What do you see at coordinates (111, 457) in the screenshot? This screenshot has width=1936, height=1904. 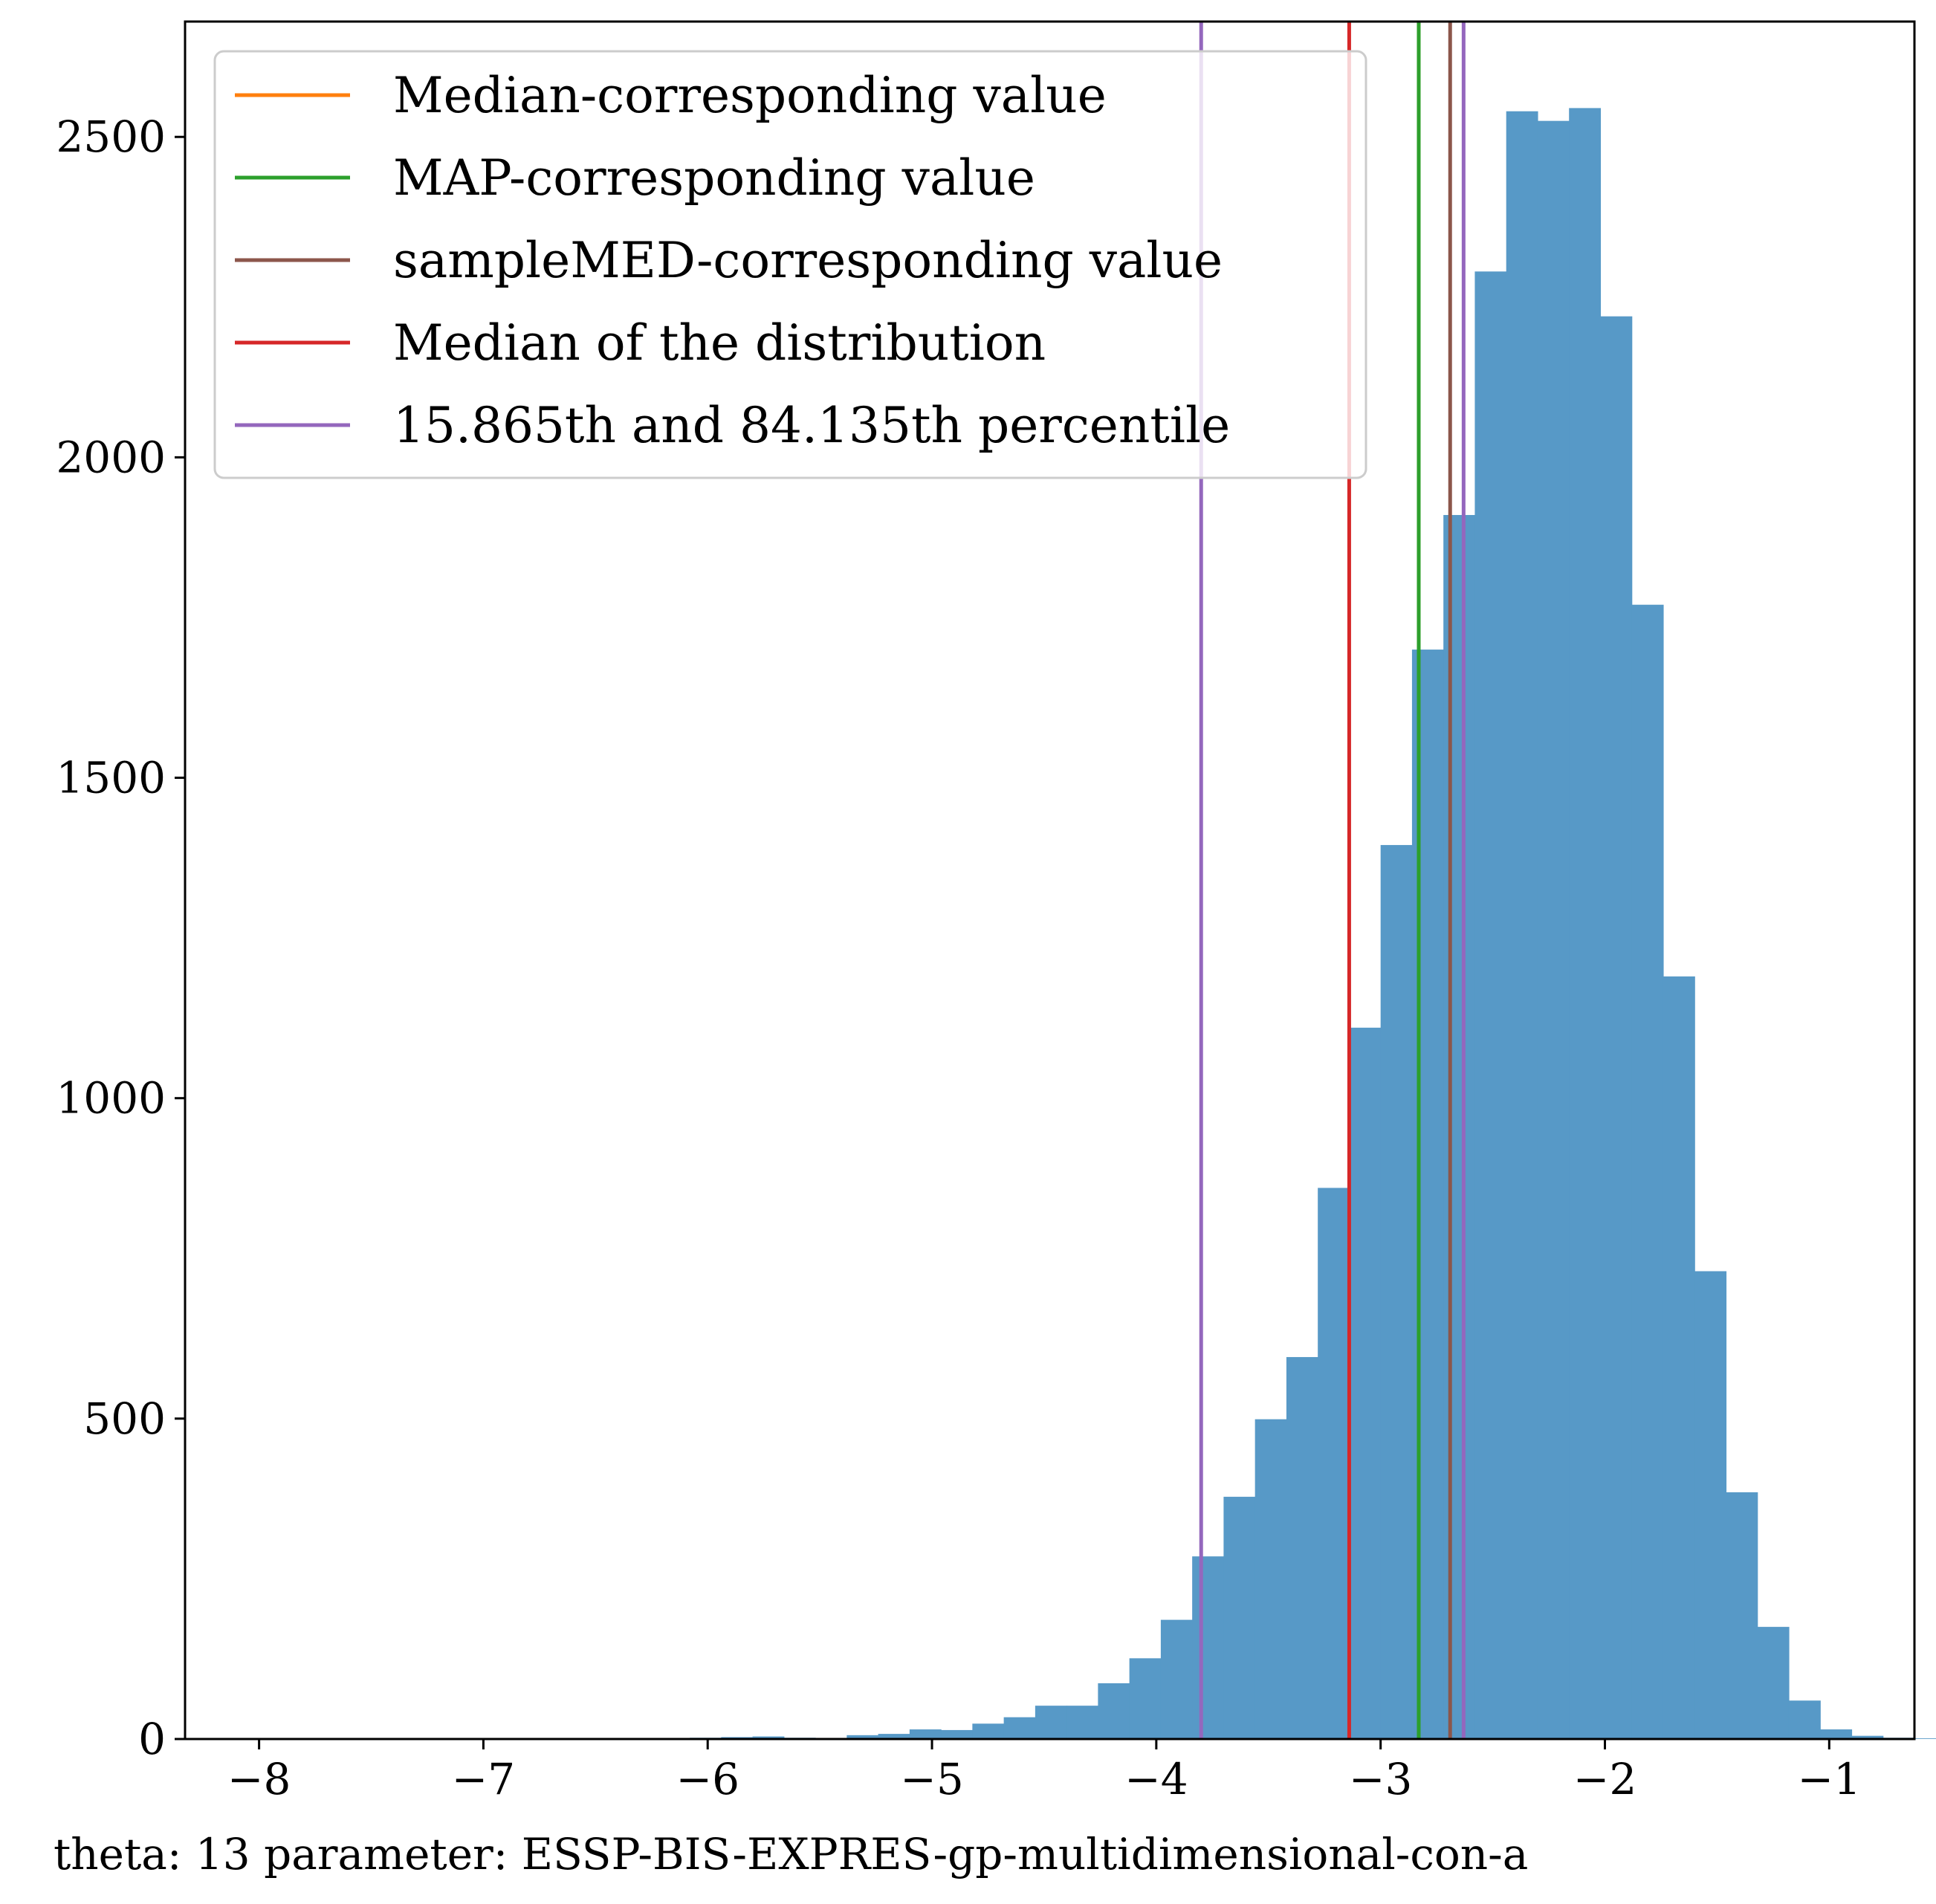 I see `y-tick-label: 2000` at bounding box center [111, 457].